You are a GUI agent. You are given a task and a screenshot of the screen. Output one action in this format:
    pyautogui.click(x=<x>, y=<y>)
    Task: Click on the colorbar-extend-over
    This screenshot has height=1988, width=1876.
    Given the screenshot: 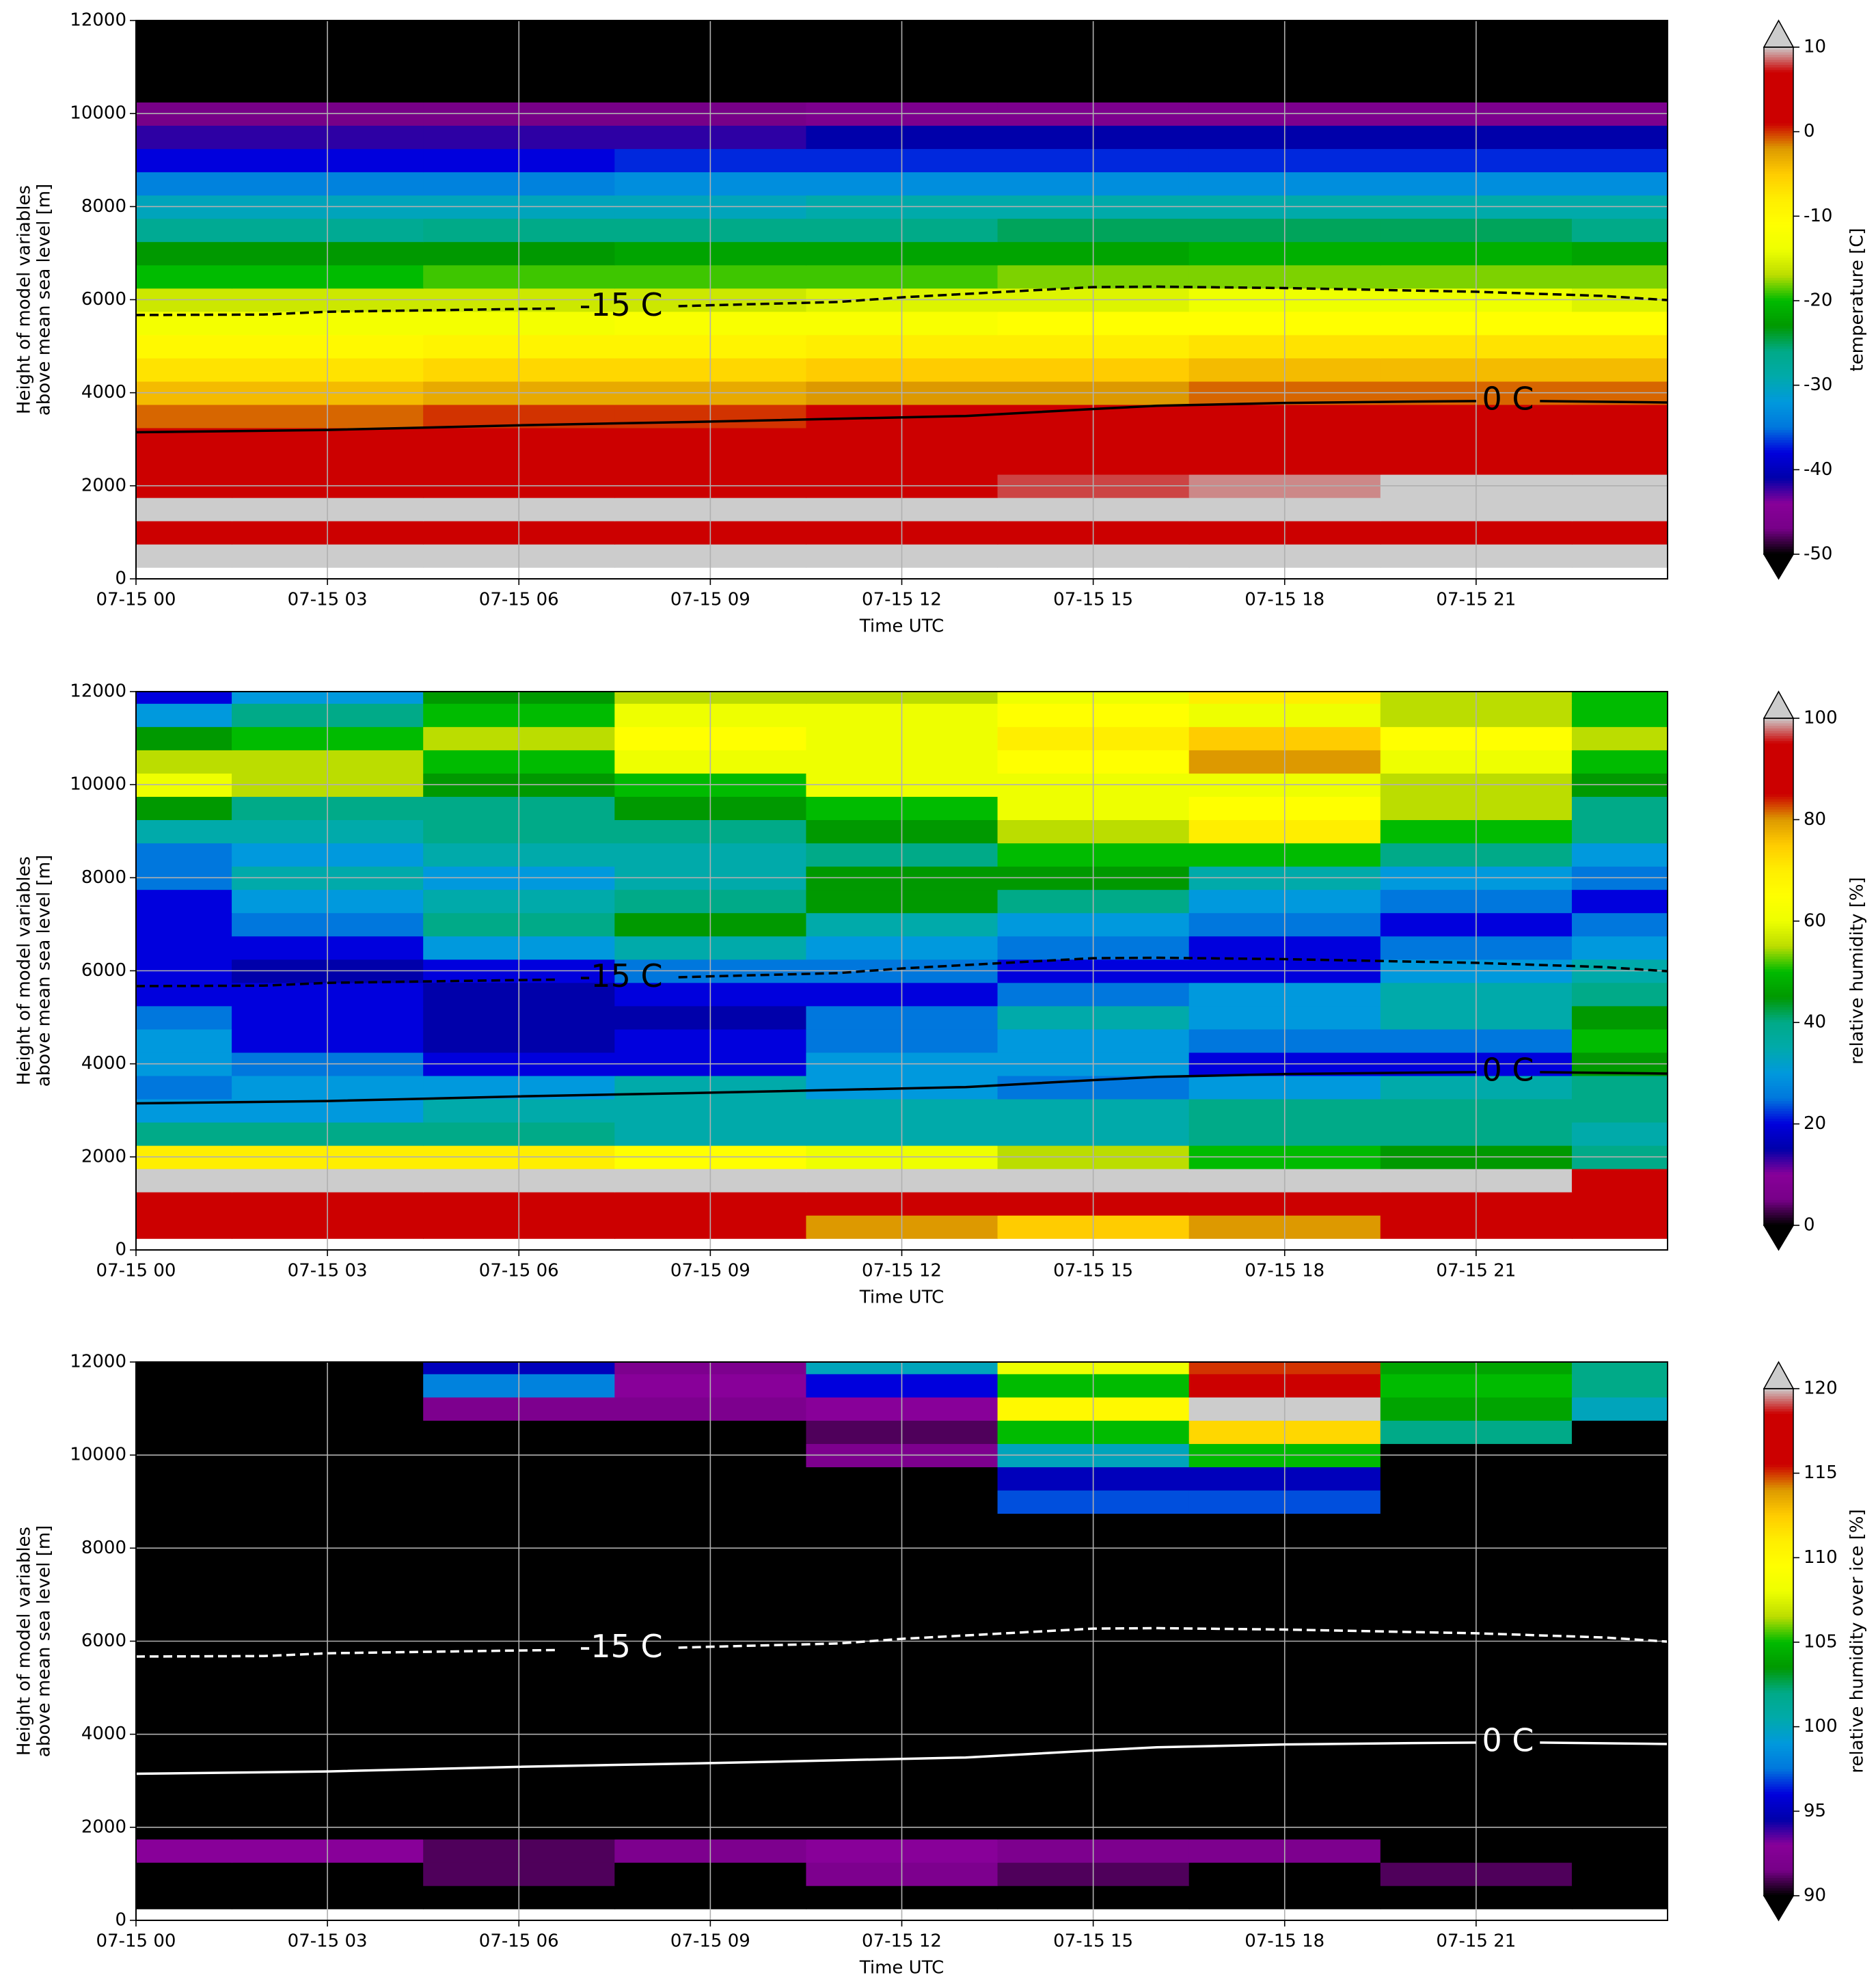 What is the action you would take?
    pyautogui.click(x=1779, y=705)
    